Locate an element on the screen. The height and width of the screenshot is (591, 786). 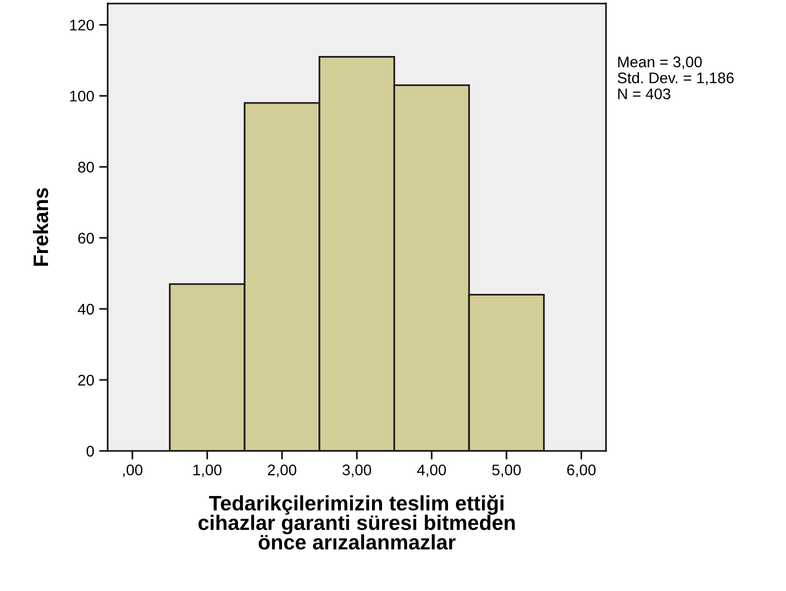
x-tick-label: ,00 is located at coordinates (132, 471).